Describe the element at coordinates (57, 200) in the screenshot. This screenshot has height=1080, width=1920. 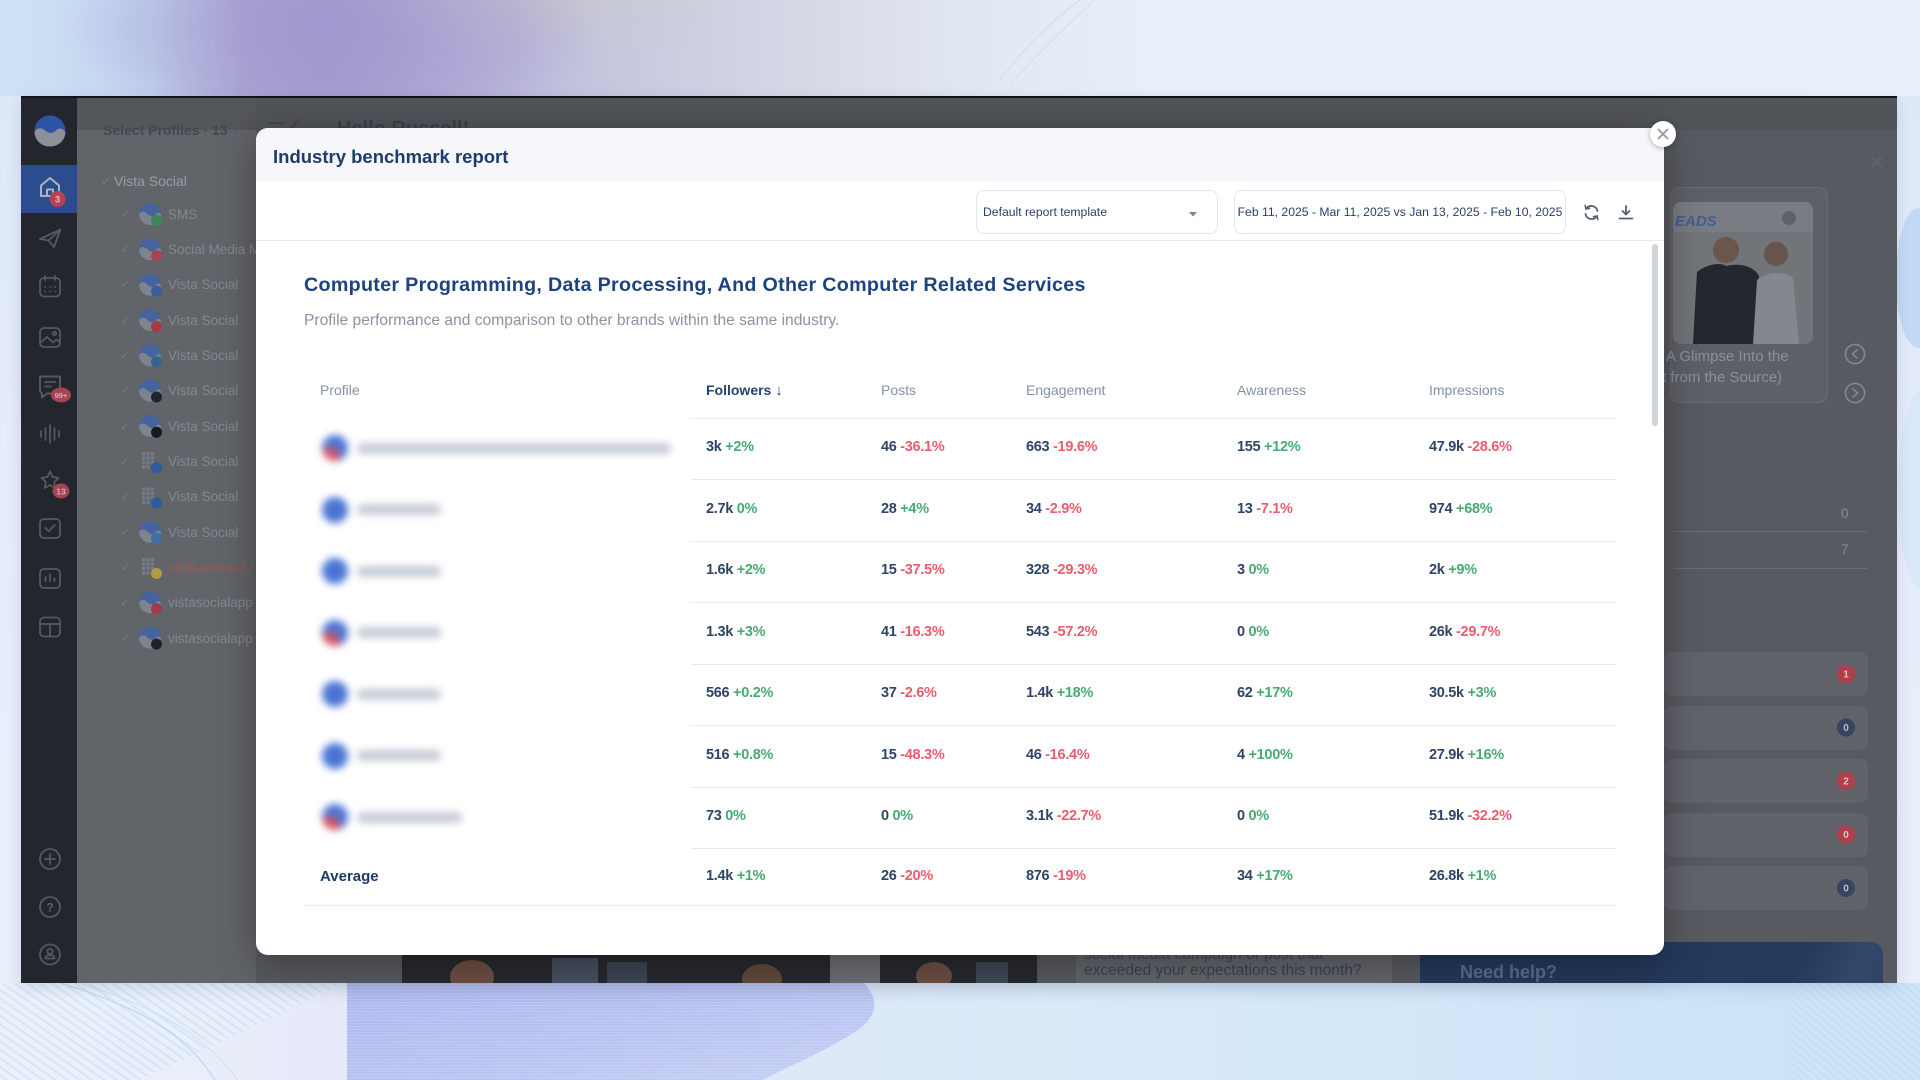
I see `svg-text: 3` at that location.